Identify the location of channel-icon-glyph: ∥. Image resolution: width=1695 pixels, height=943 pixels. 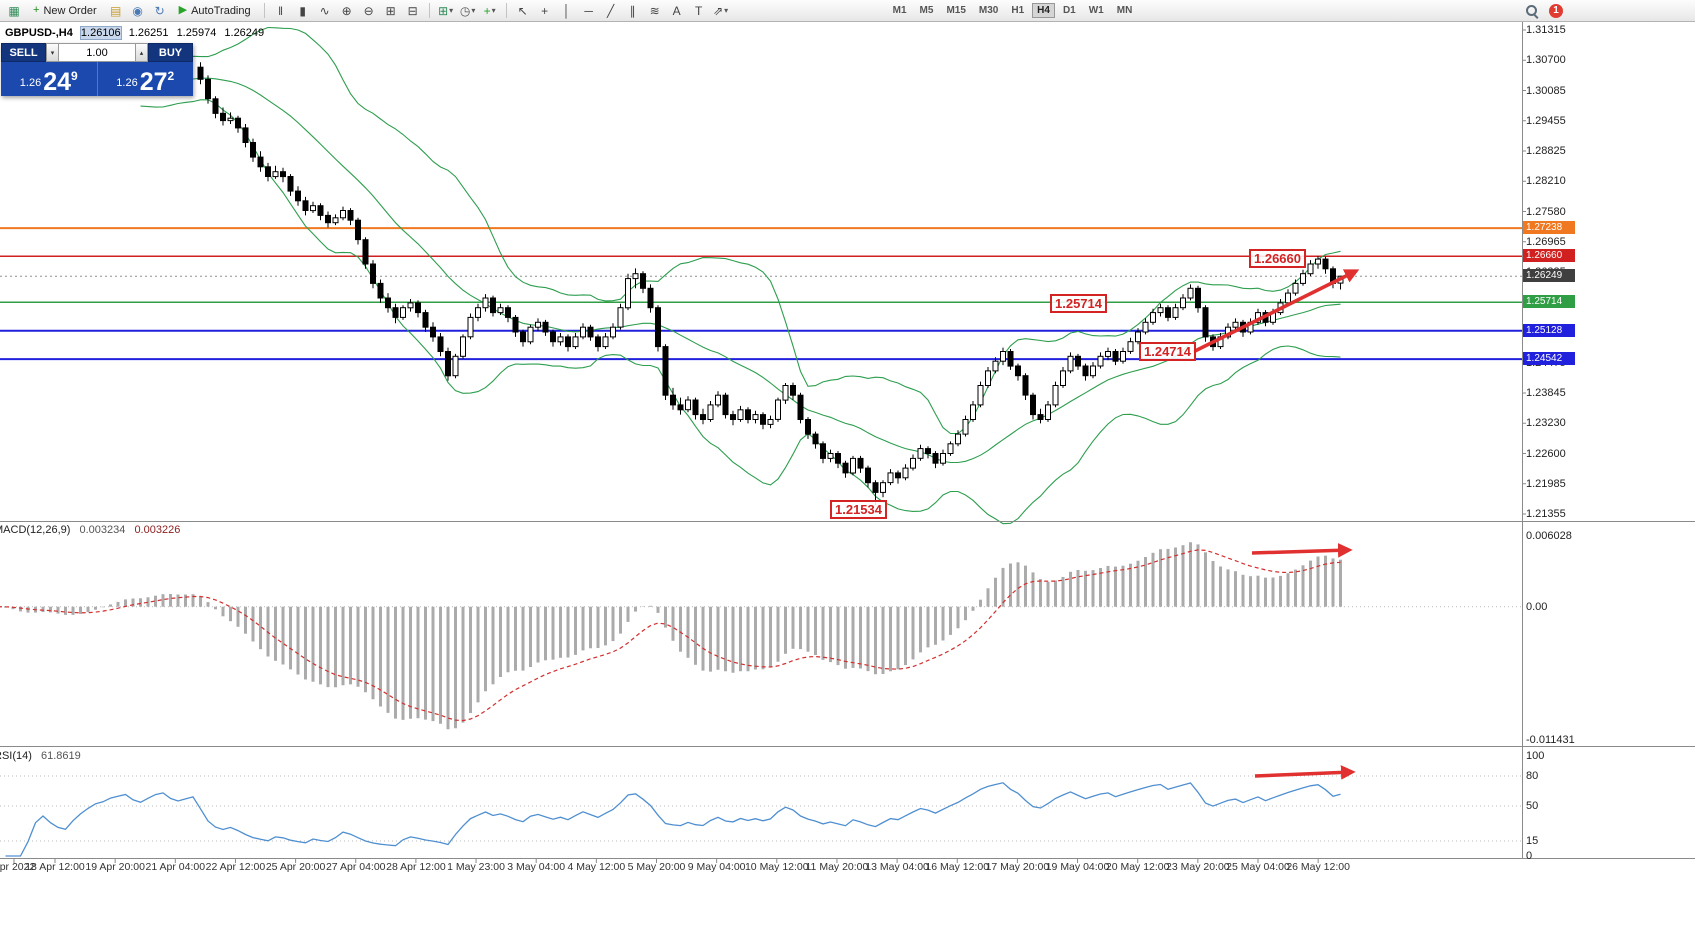
(632, 10).